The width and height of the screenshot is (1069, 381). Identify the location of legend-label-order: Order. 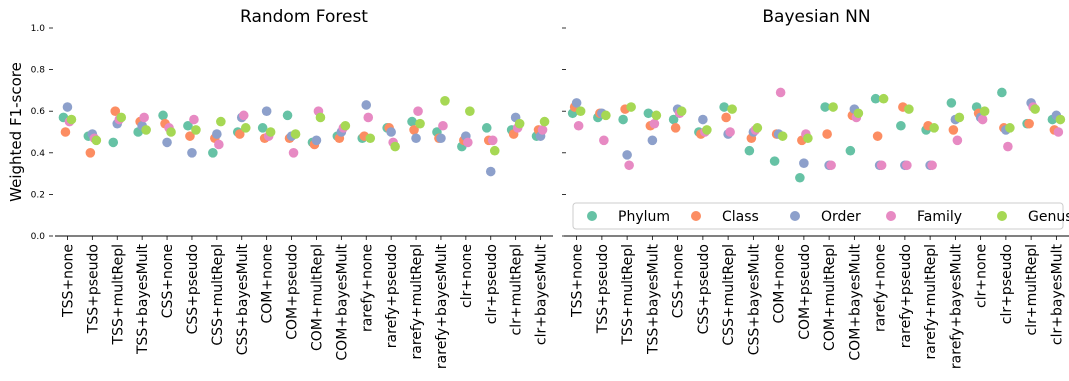
(841, 217).